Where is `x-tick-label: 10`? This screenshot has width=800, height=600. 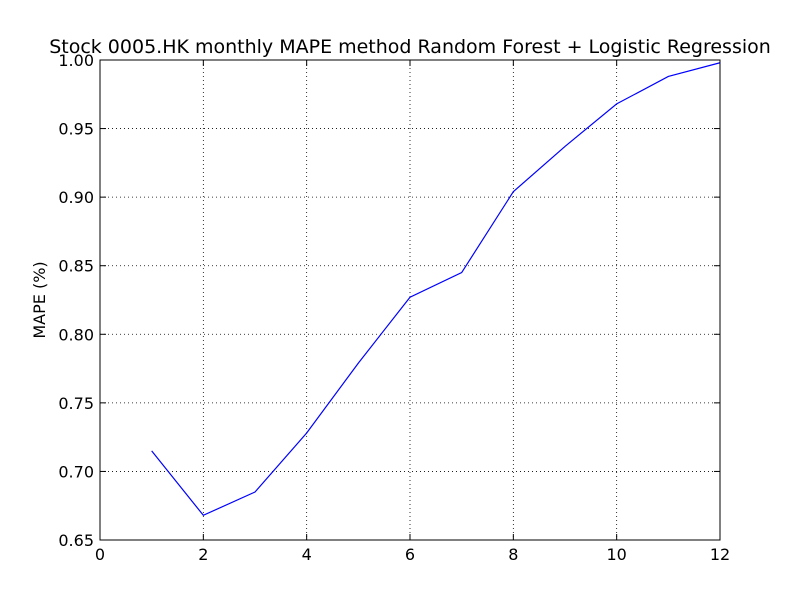
x-tick-label: 10 is located at coordinates (616, 554).